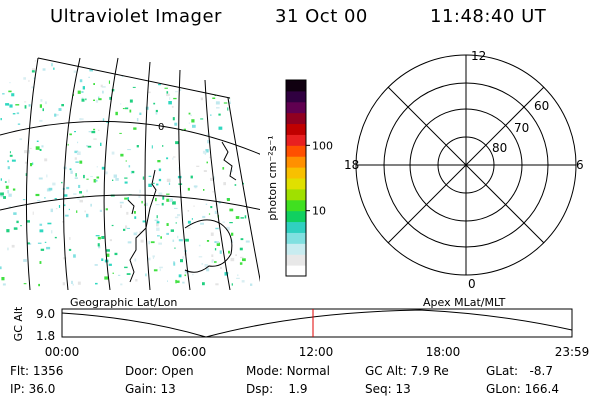 The height and width of the screenshot is (400, 600). I want to click on info-glon: GLon: 166.4, so click(522, 389).